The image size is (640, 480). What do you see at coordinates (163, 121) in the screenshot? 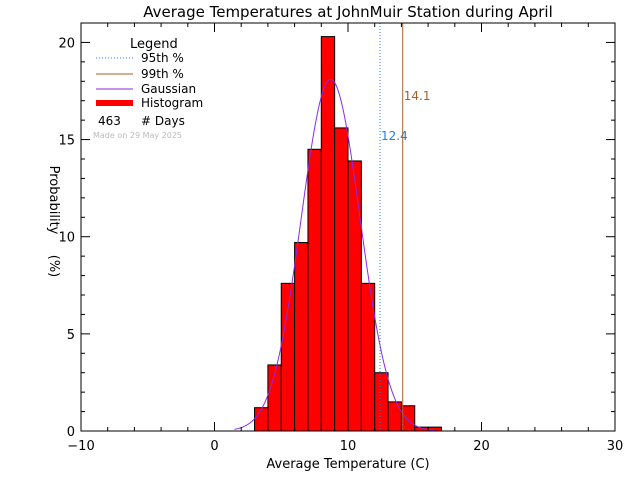
I see `legend-days-label: # Days` at bounding box center [163, 121].